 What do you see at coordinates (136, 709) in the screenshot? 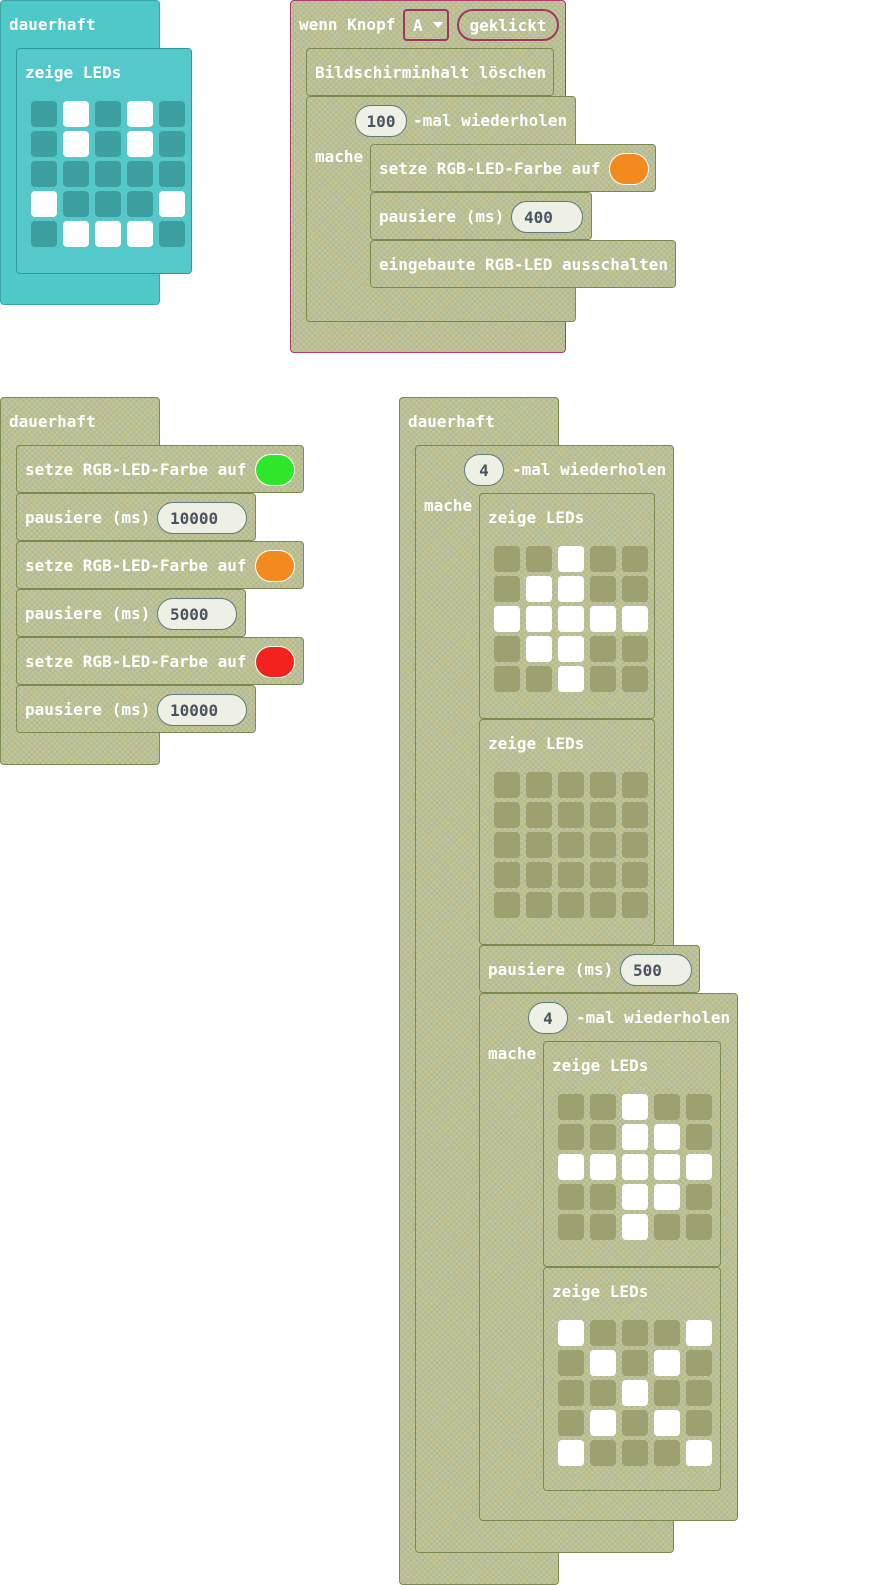
I see `pause-block-3: pausiere (ms) 10000` at bounding box center [136, 709].